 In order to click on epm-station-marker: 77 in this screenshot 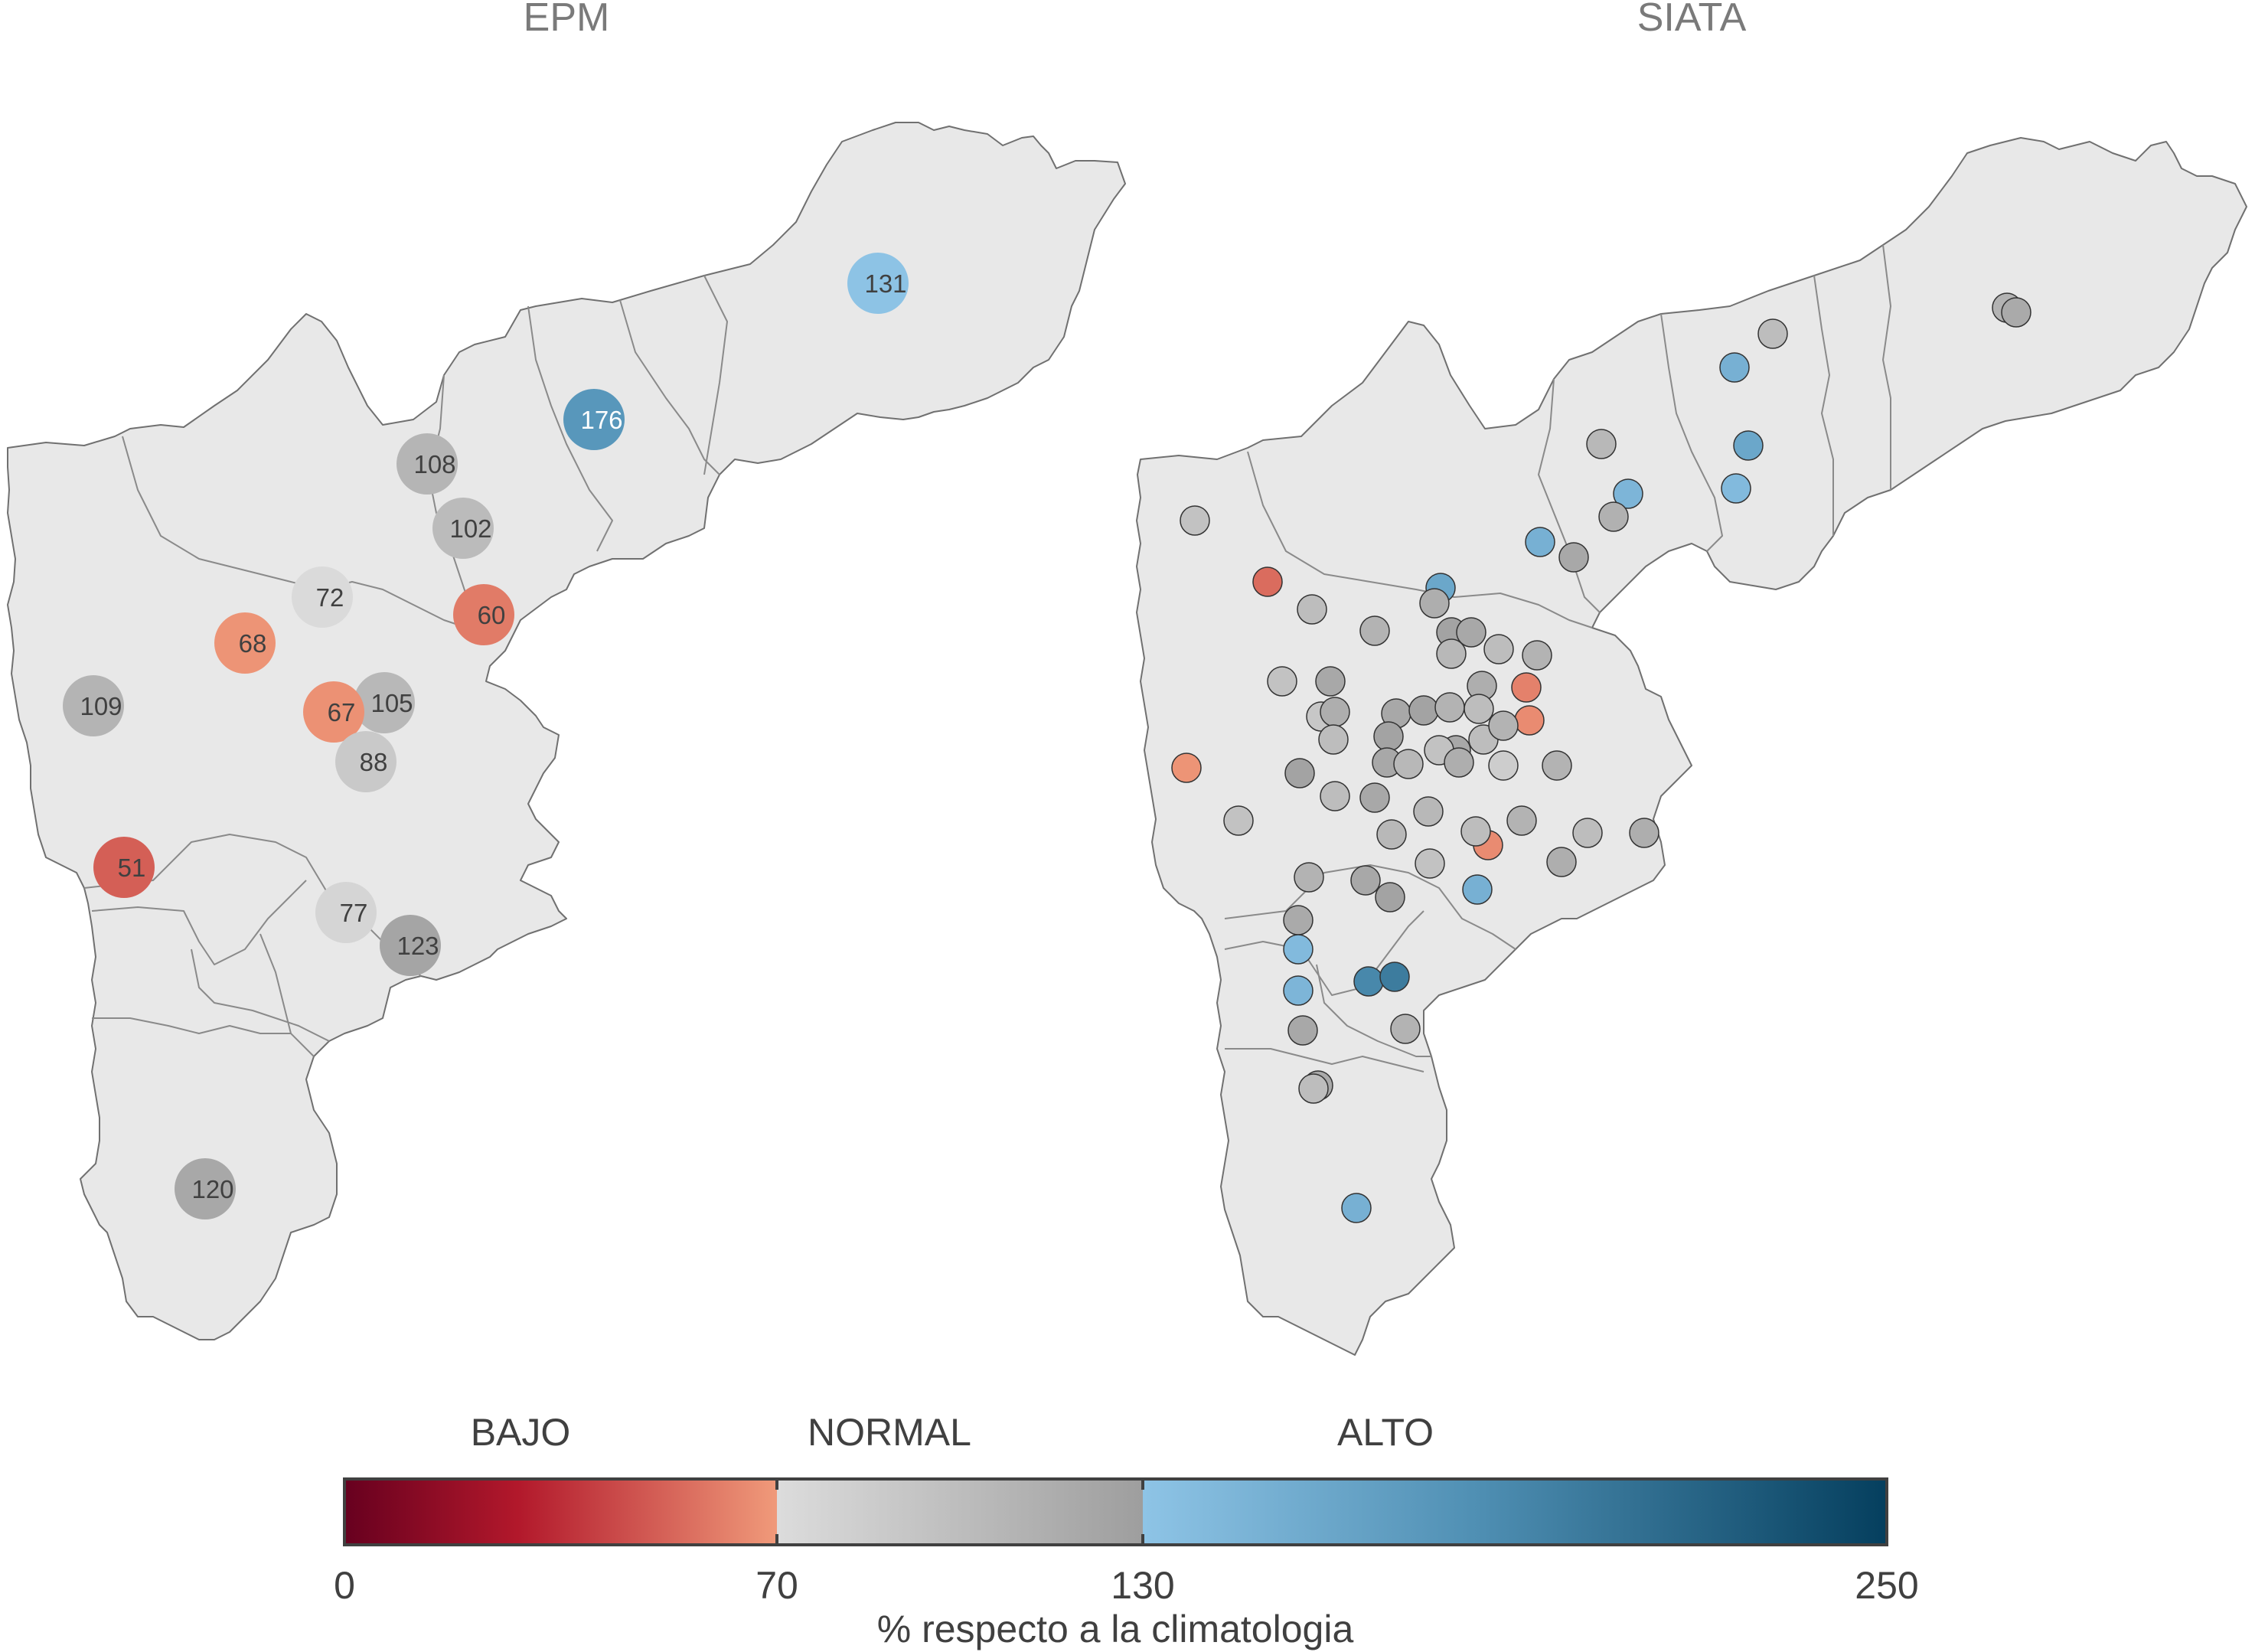, I will do `click(346, 912)`.